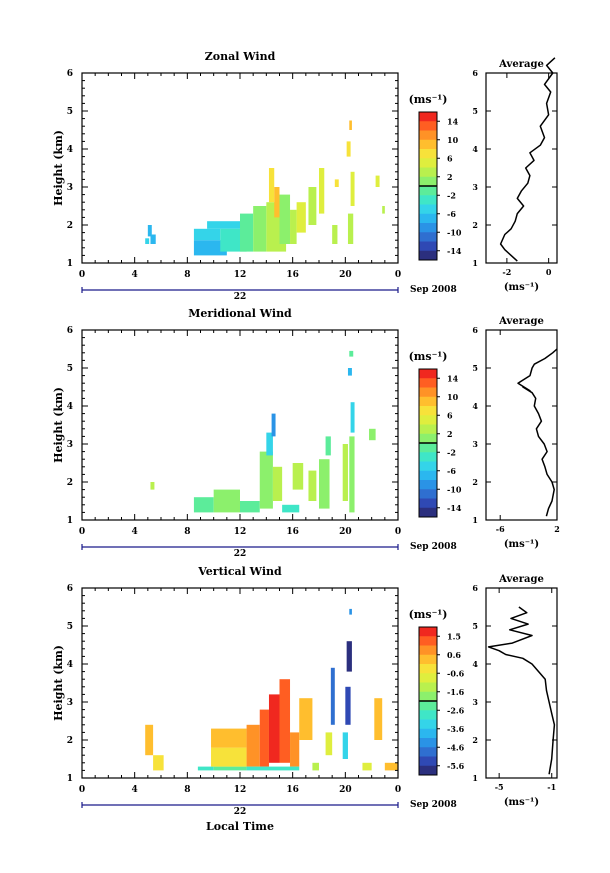 Image resolution: width=610 pixels, height=873 pixels. Describe the element at coordinates (240, 812) in the screenshot. I see `day-label: 22` at that location.